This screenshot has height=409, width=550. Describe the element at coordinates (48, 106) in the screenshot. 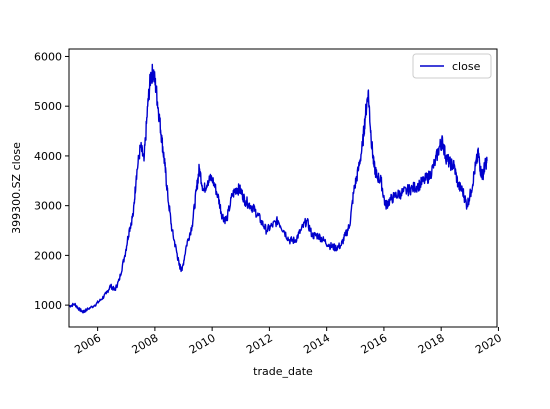

I see `y-tick-label: 5000` at that location.